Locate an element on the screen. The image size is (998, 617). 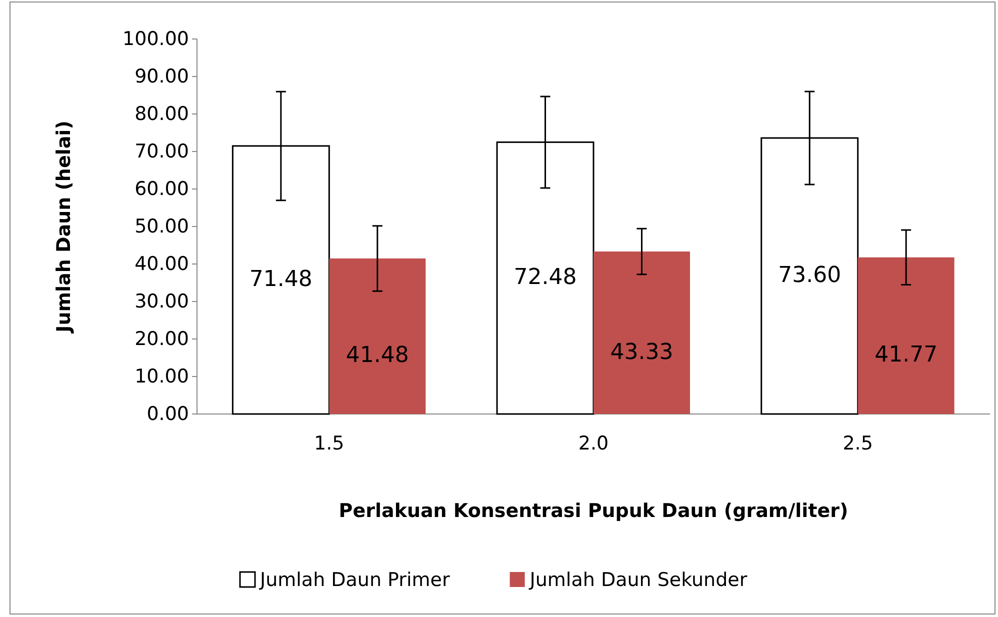
y-tick-label: 10.00 is located at coordinates (161, 377).